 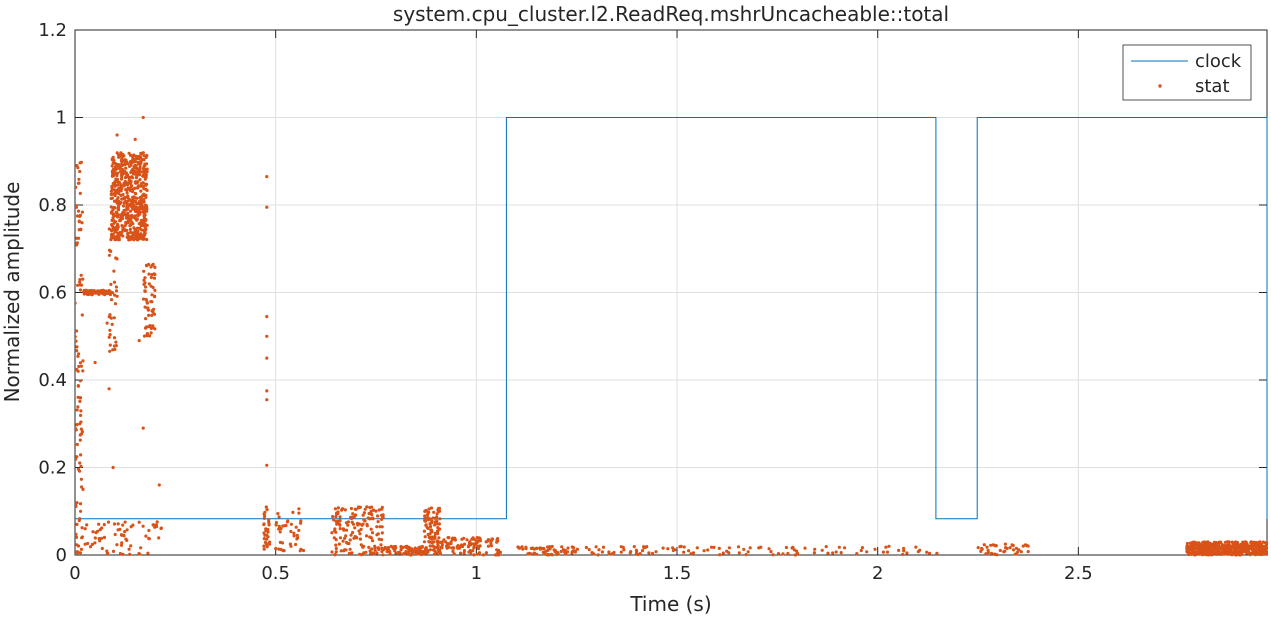 I want to click on y-tick-label: 0.6, so click(x=52, y=293).